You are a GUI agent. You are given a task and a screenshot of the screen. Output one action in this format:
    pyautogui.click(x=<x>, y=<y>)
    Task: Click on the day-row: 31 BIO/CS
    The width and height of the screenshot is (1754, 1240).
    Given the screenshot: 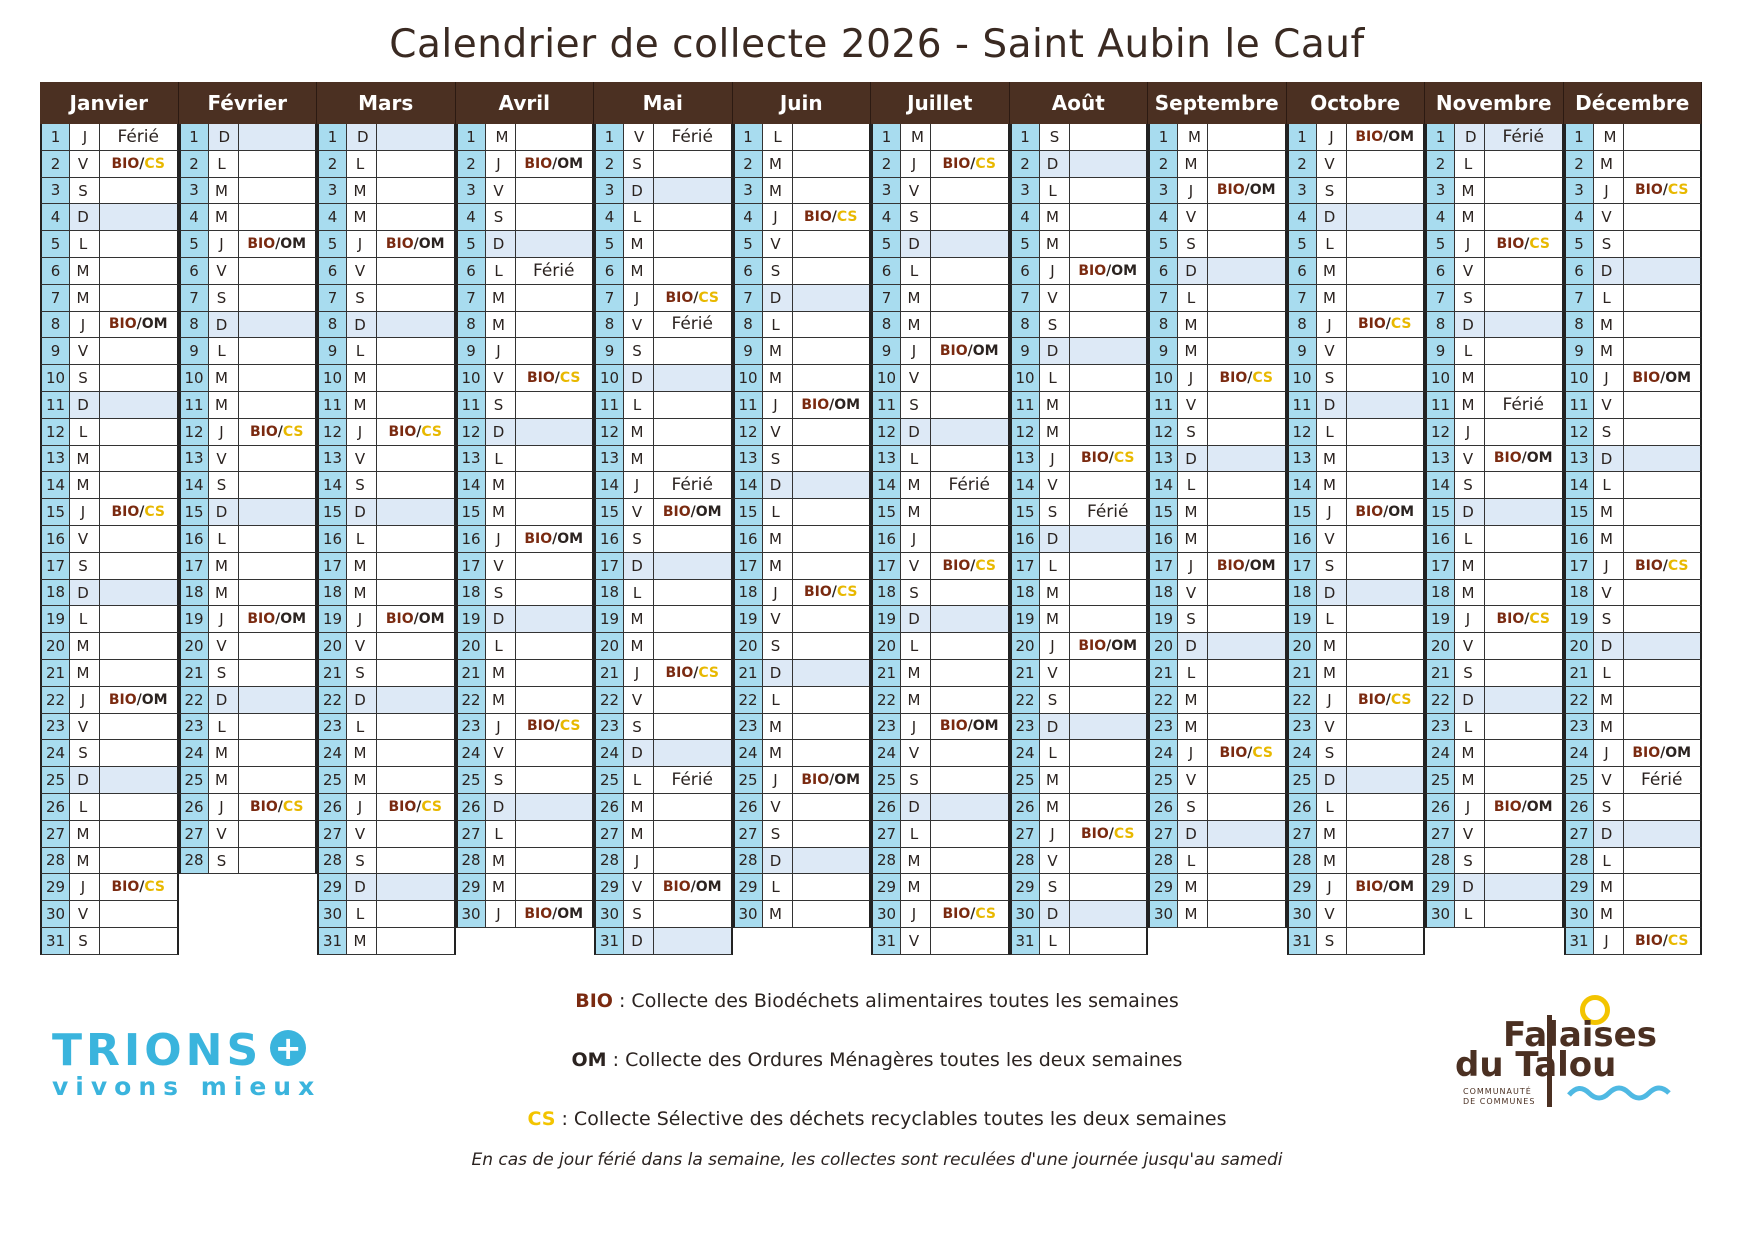 What is the action you would take?
    pyautogui.click(x=1632, y=941)
    